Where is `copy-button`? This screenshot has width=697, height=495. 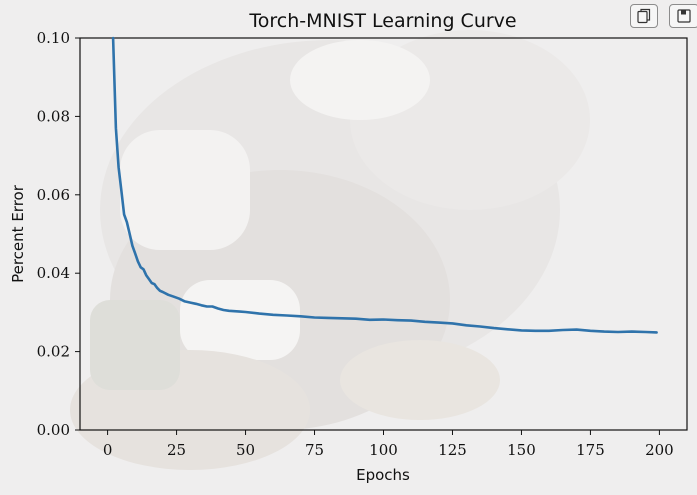
copy-button is located at coordinates (644, 16).